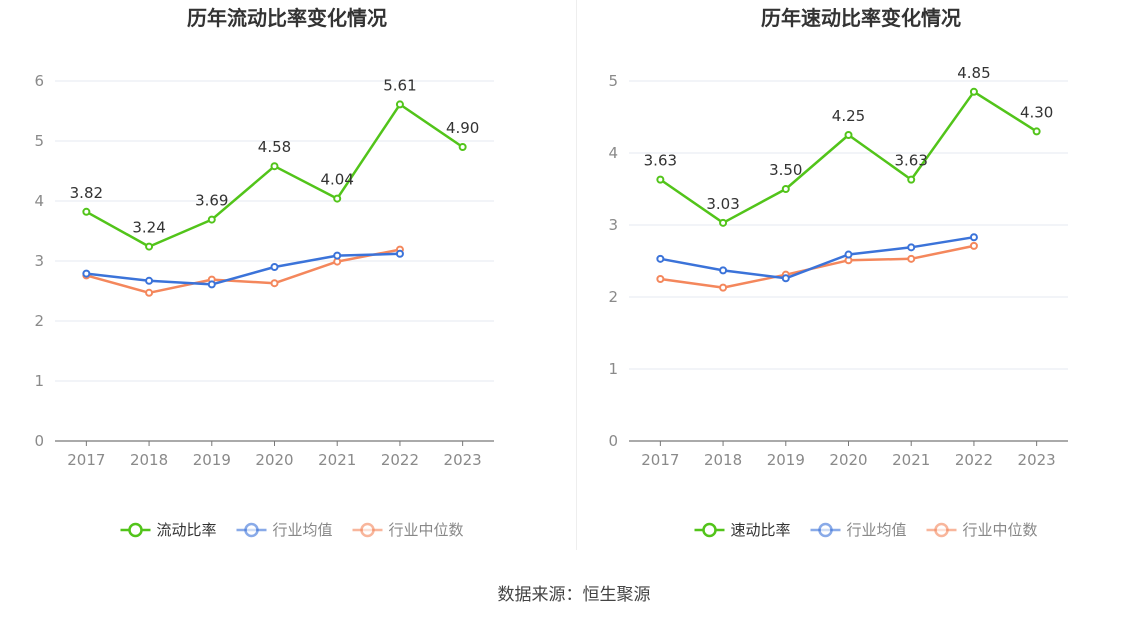  What do you see at coordinates (1036, 112) in the screenshot?
I see `data-label: 4.30` at bounding box center [1036, 112].